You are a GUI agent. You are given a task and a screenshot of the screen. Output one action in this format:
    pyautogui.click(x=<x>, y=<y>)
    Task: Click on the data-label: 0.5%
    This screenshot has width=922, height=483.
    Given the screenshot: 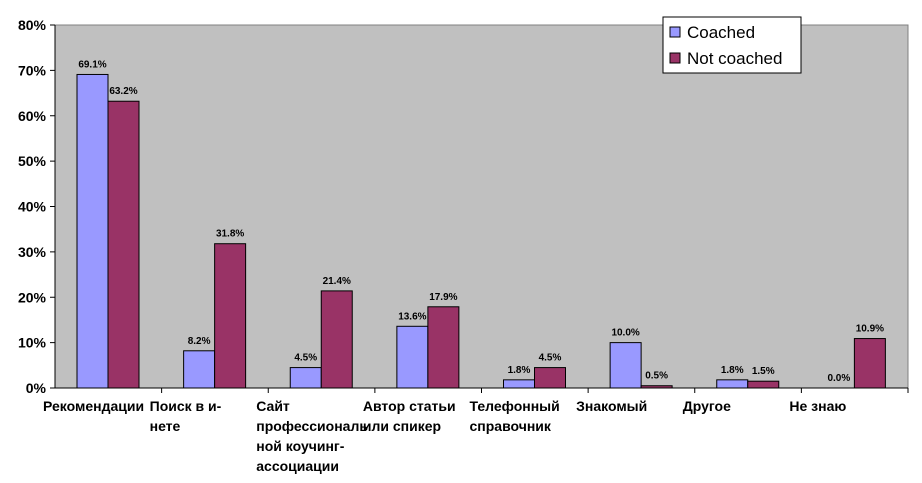 What is the action you would take?
    pyautogui.click(x=656, y=376)
    